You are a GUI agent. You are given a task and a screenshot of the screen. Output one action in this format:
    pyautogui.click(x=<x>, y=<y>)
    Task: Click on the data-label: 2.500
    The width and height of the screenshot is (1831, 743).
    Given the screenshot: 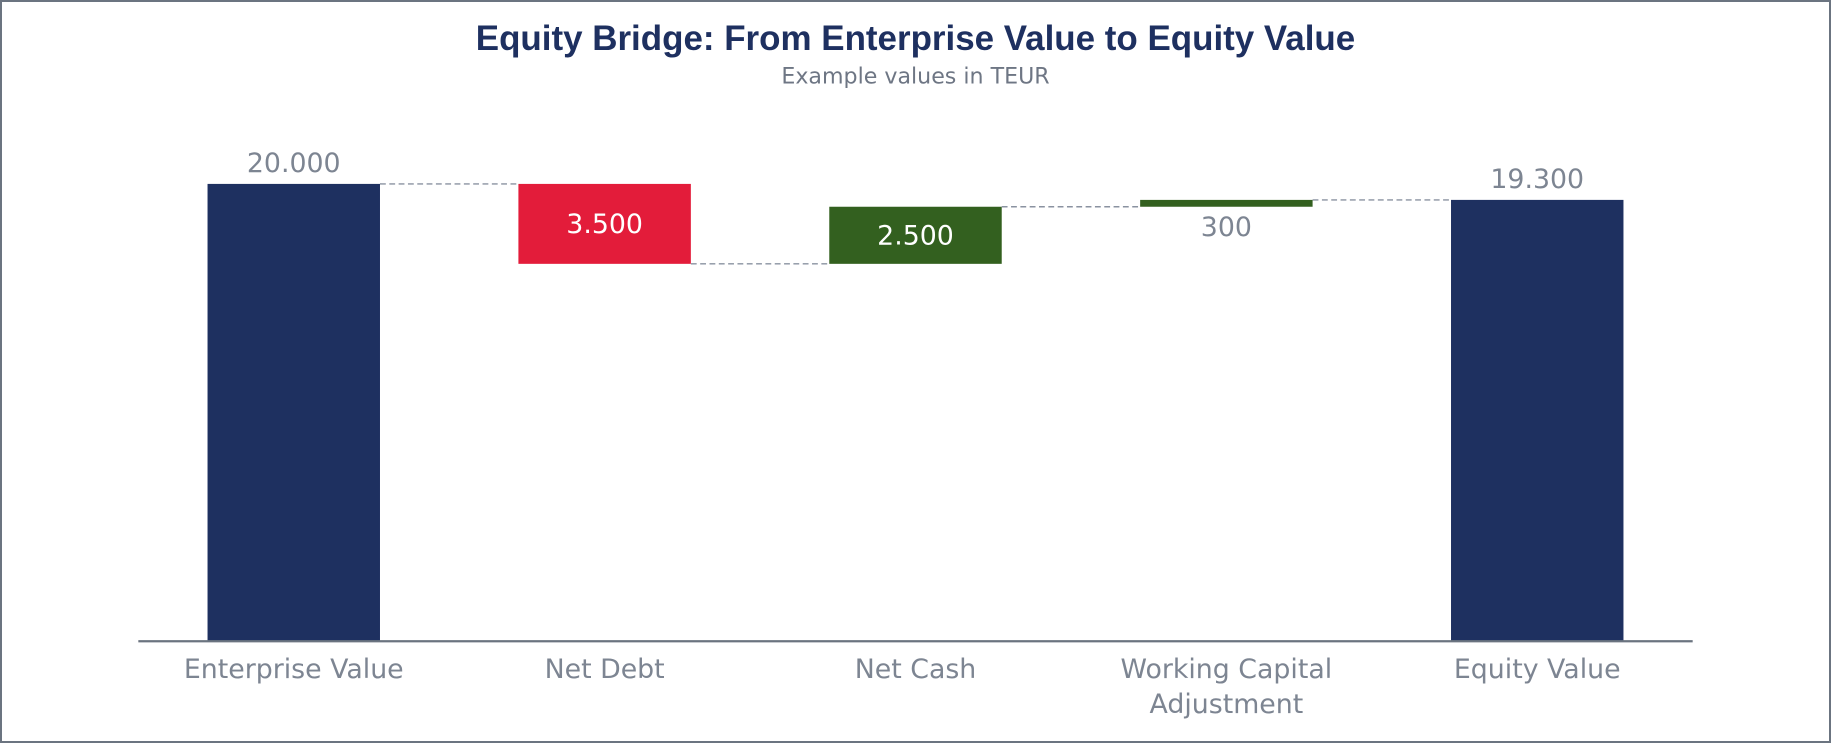 What is the action you would take?
    pyautogui.click(x=915, y=236)
    